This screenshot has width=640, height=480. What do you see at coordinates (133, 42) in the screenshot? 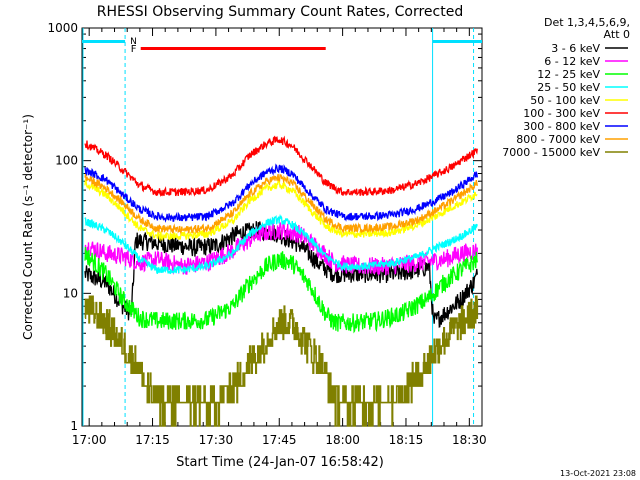
I see `night-flag-label: N` at bounding box center [133, 42].